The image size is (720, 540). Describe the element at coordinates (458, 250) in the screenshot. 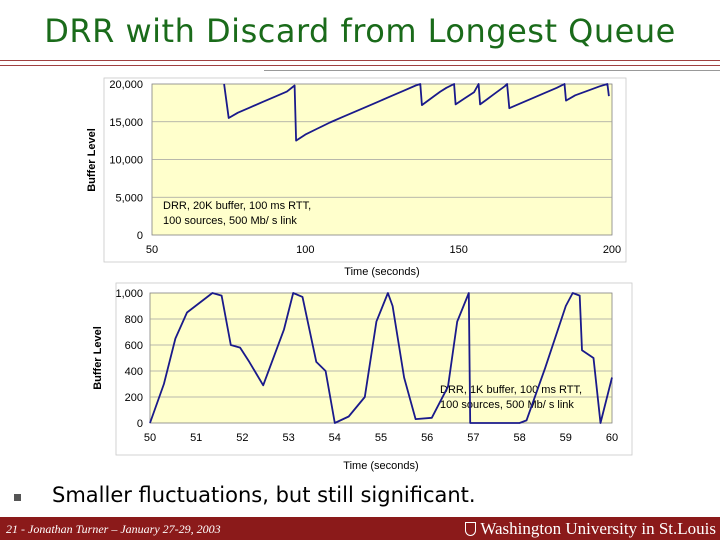

I see `chart1-x-tick-label: 150` at that location.